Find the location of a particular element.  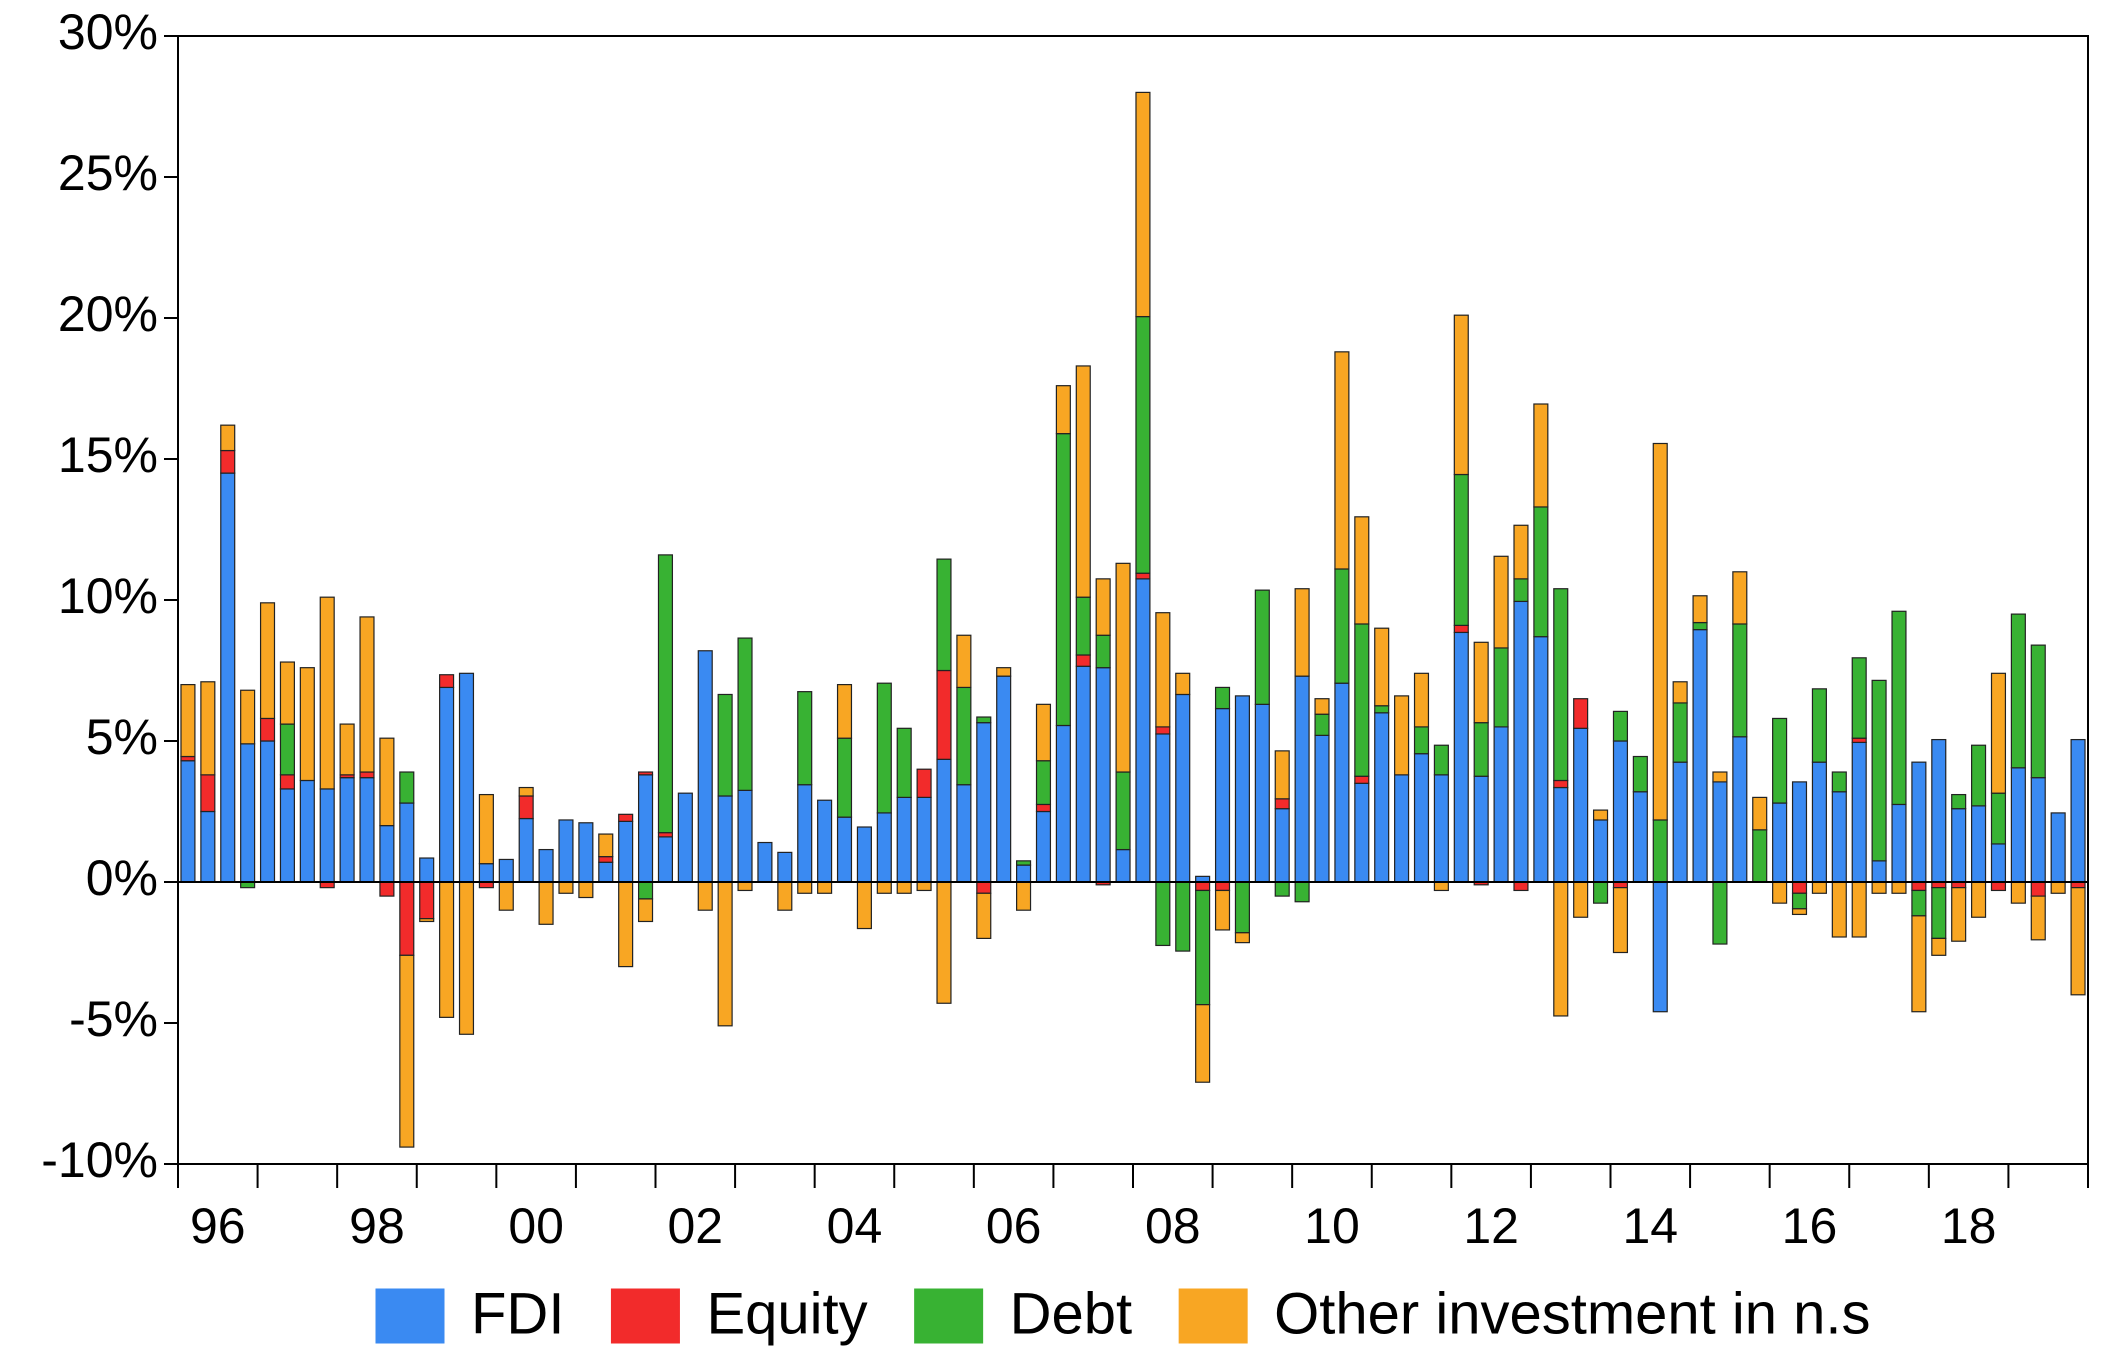

x-tick-label: 04 is located at coordinates (855, 1226).